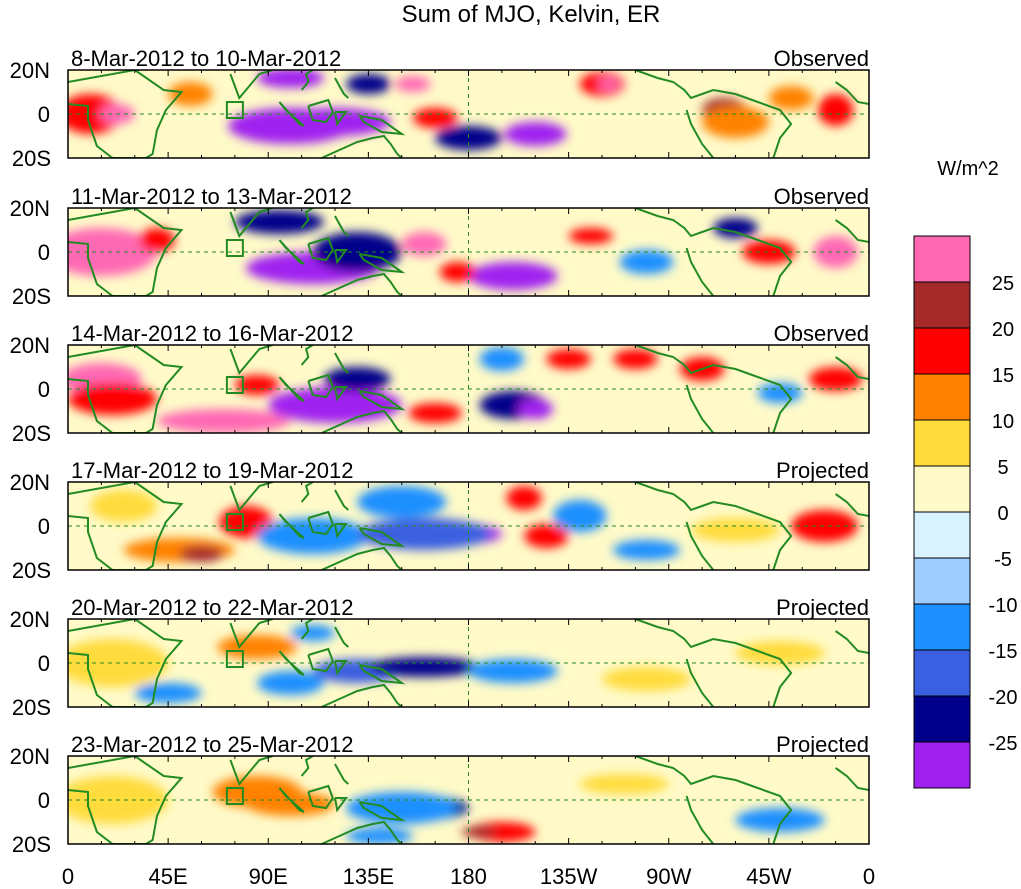 The width and height of the screenshot is (1021, 889). Describe the element at coordinates (668, 876) in the screenshot. I see `longitude-label: 90W` at that location.